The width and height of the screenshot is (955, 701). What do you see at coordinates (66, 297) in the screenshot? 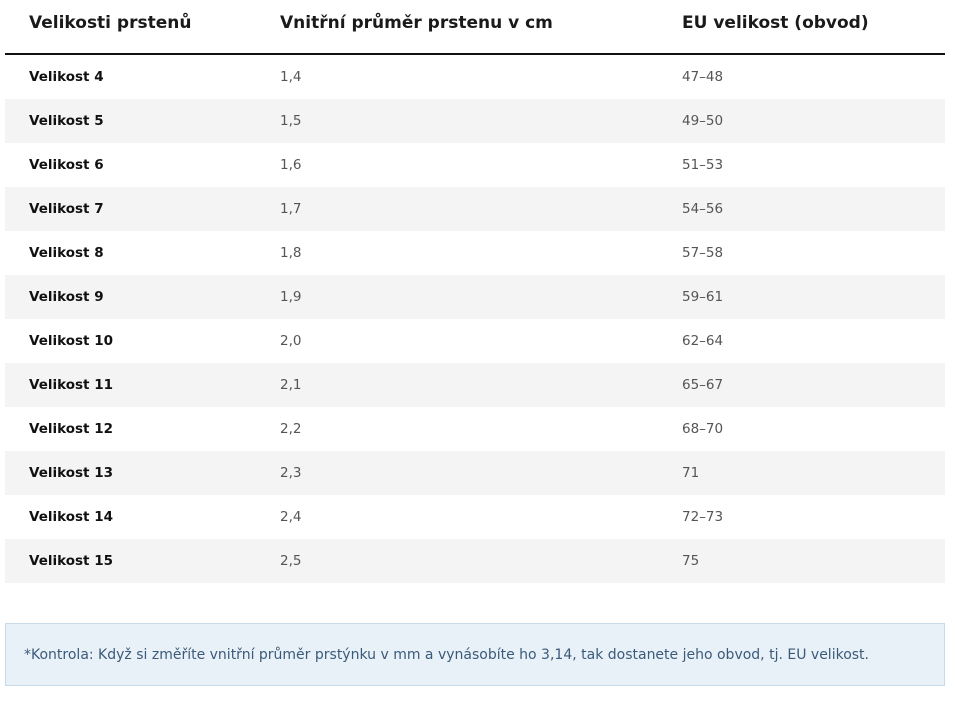
I see `ring-size-cell: Velikost 9` at bounding box center [66, 297].